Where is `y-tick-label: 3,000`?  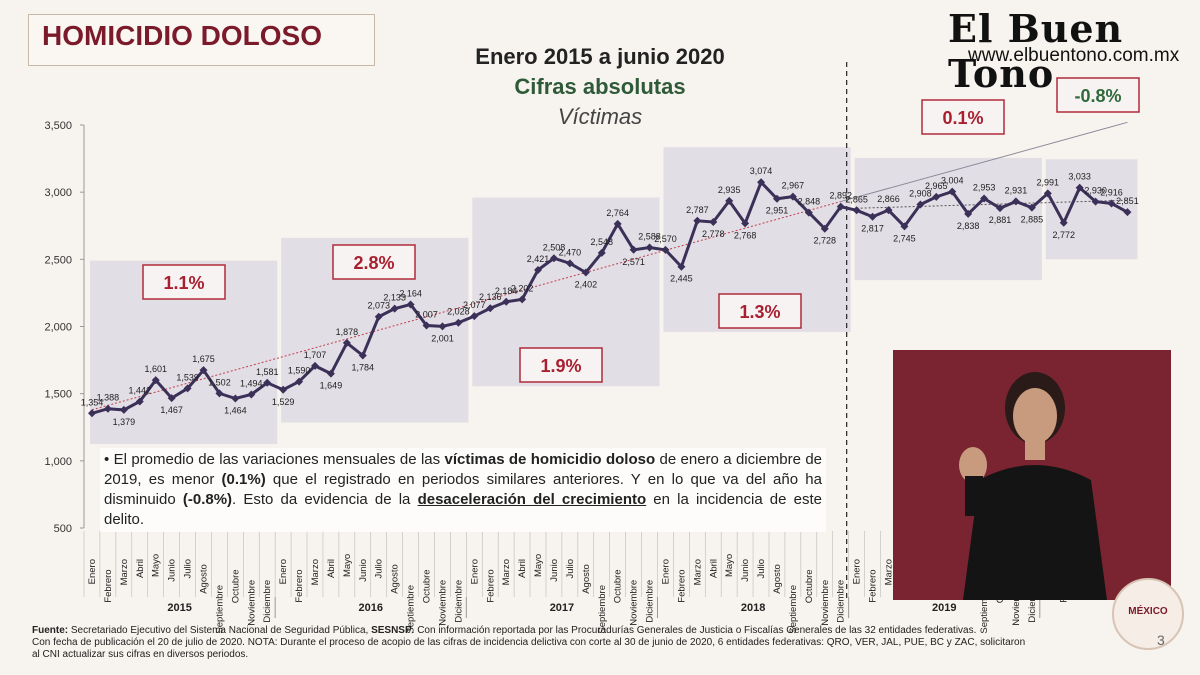 y-tick-label: 3,000 is located at coordinates (58, 193).